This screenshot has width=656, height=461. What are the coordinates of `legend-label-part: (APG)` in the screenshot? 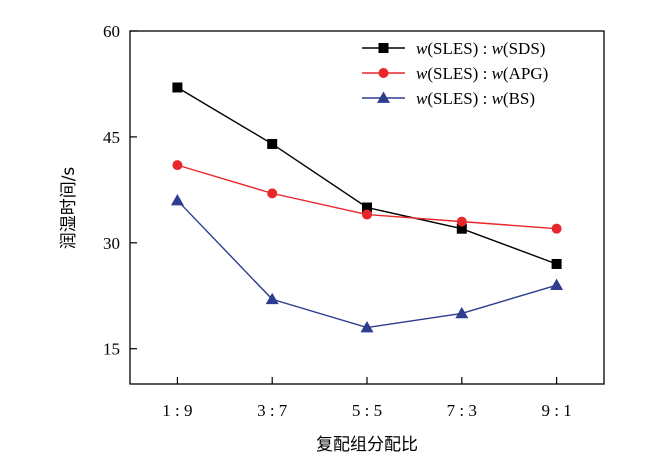 It's located at (525, 73).